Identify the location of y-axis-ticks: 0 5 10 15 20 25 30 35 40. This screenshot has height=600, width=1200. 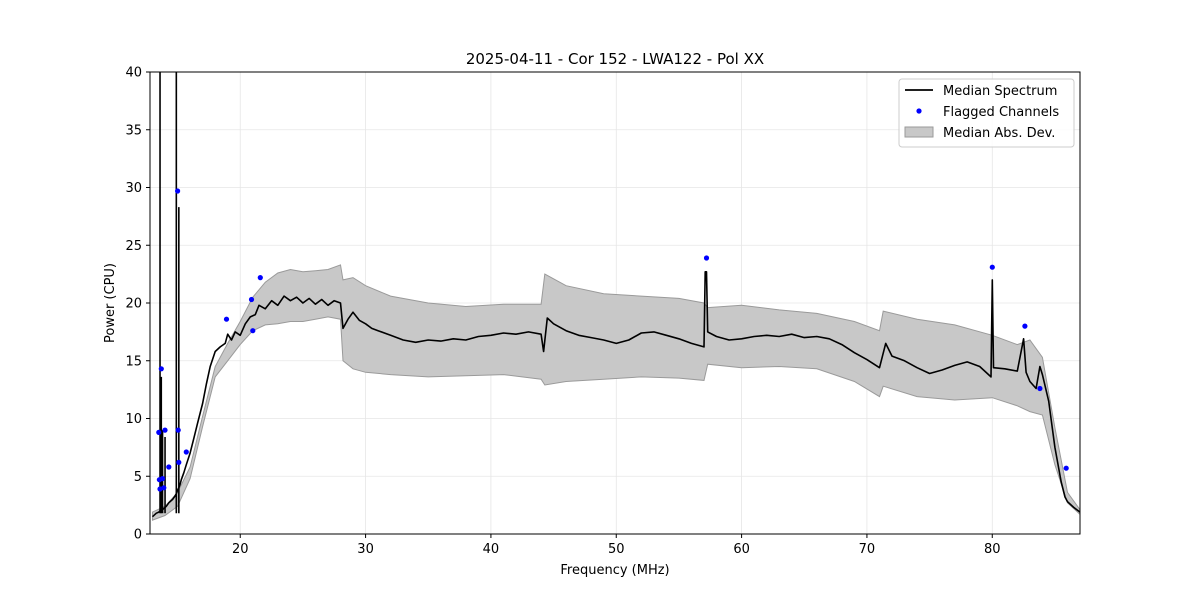
(137, 304).